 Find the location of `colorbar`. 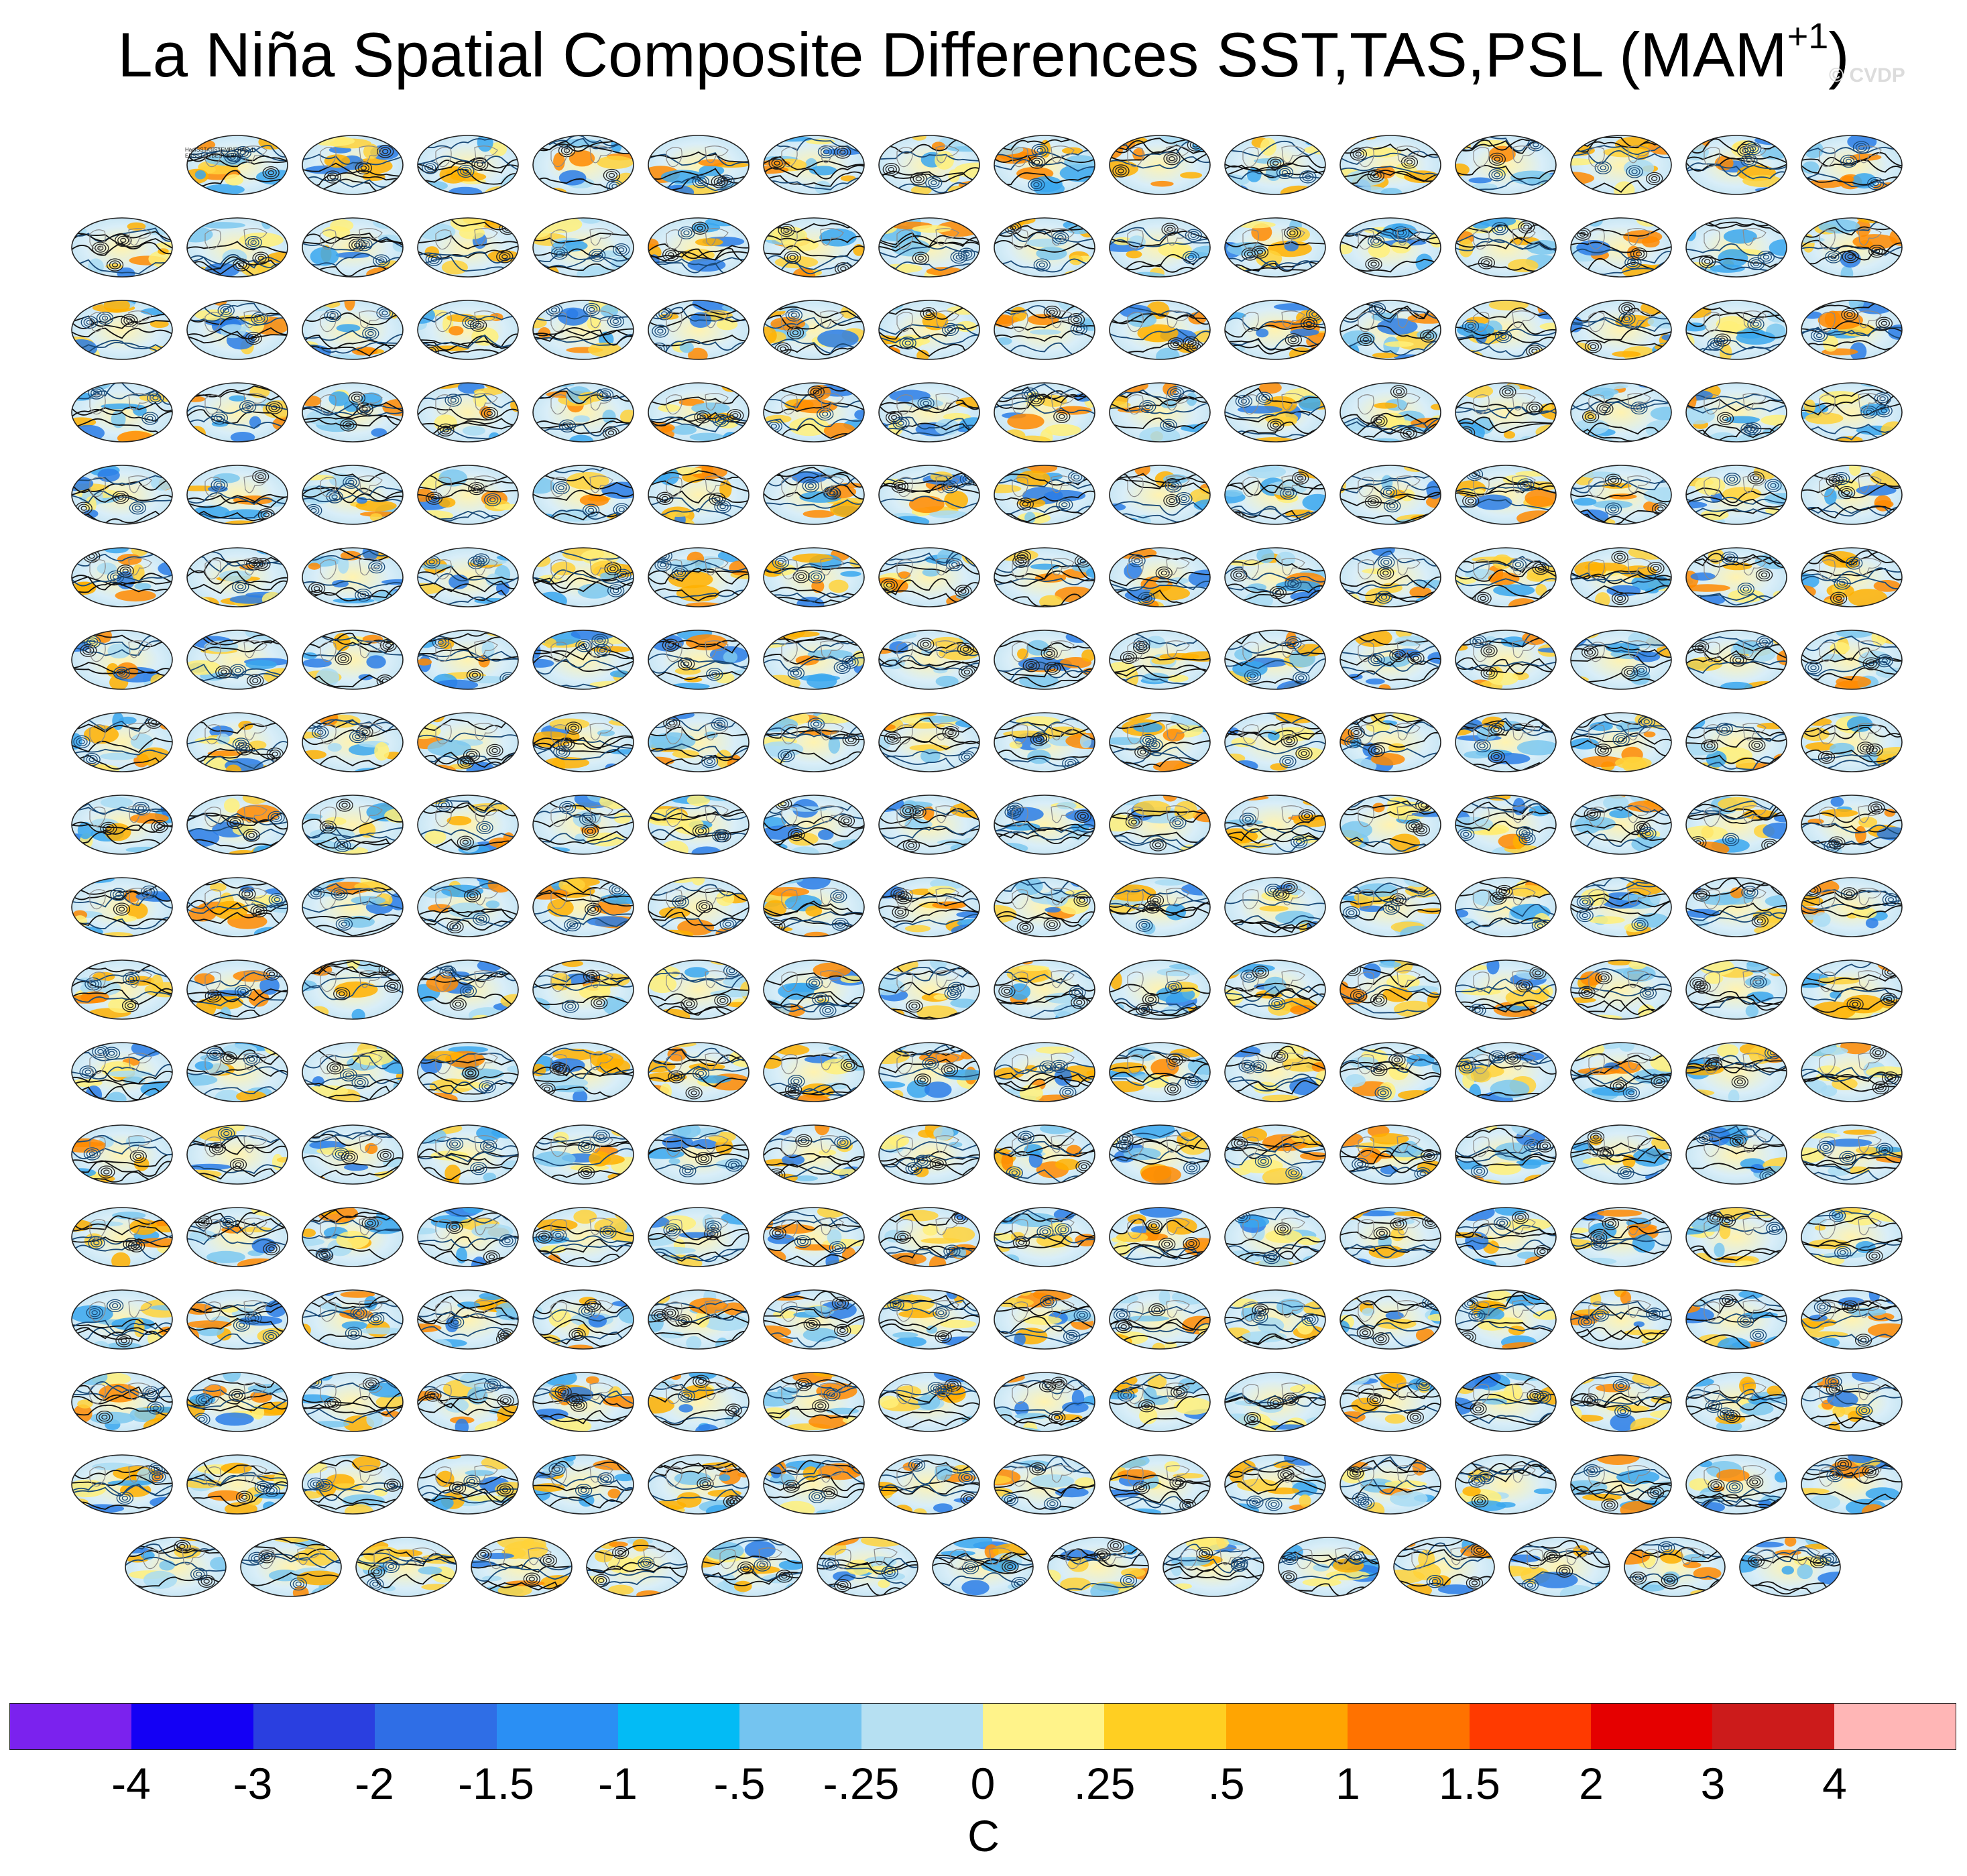

colorbar is located at coordinates (982, 1726).